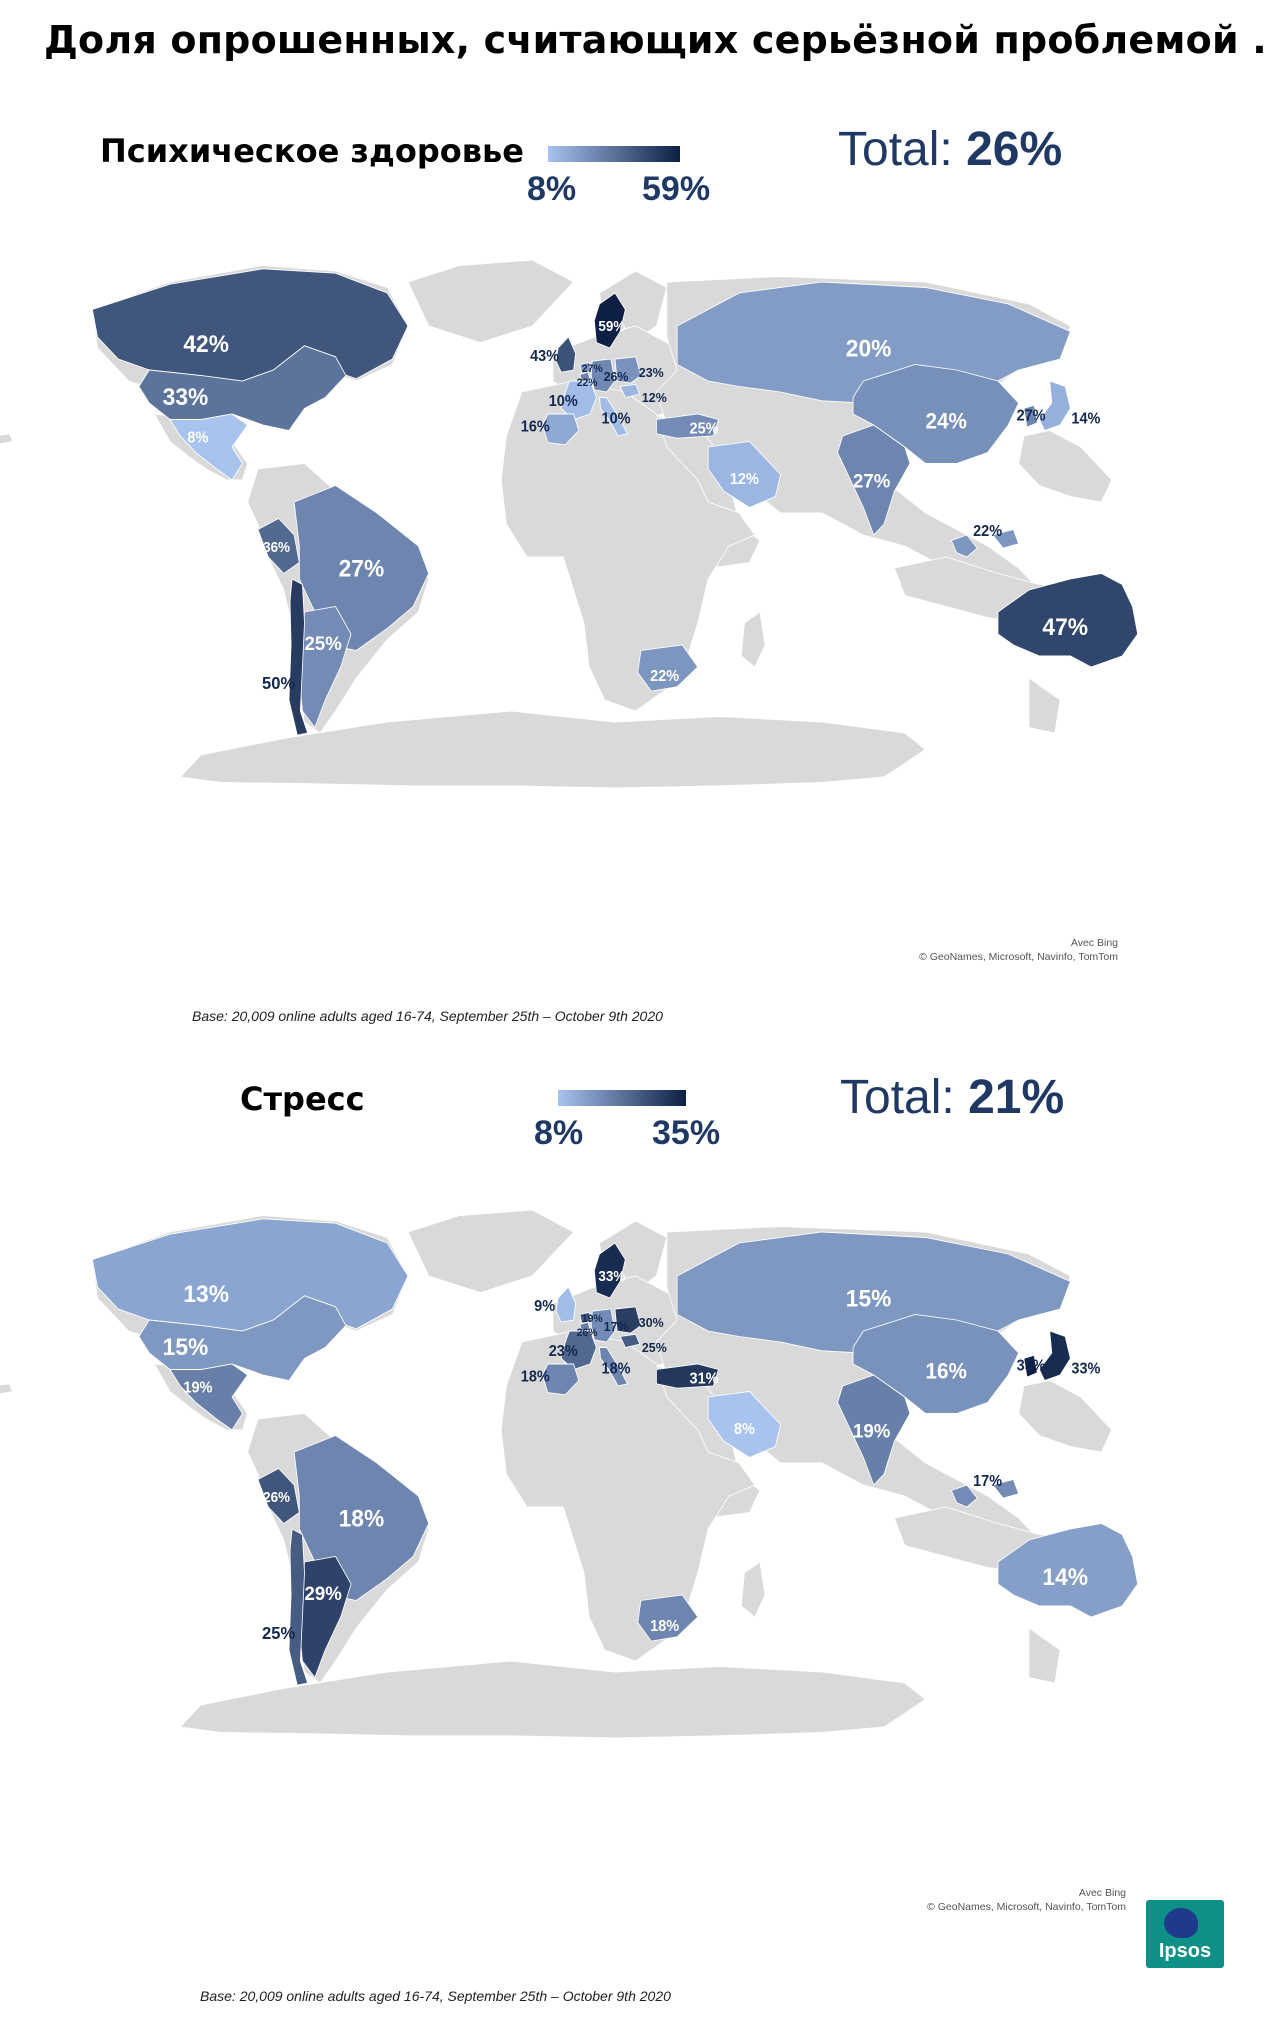 The height and width of the screenshot is (2019, 1266). Describe the element at coordinates (664, 677) in the screenshot. I see `label-south-africa: 22%` at that location.